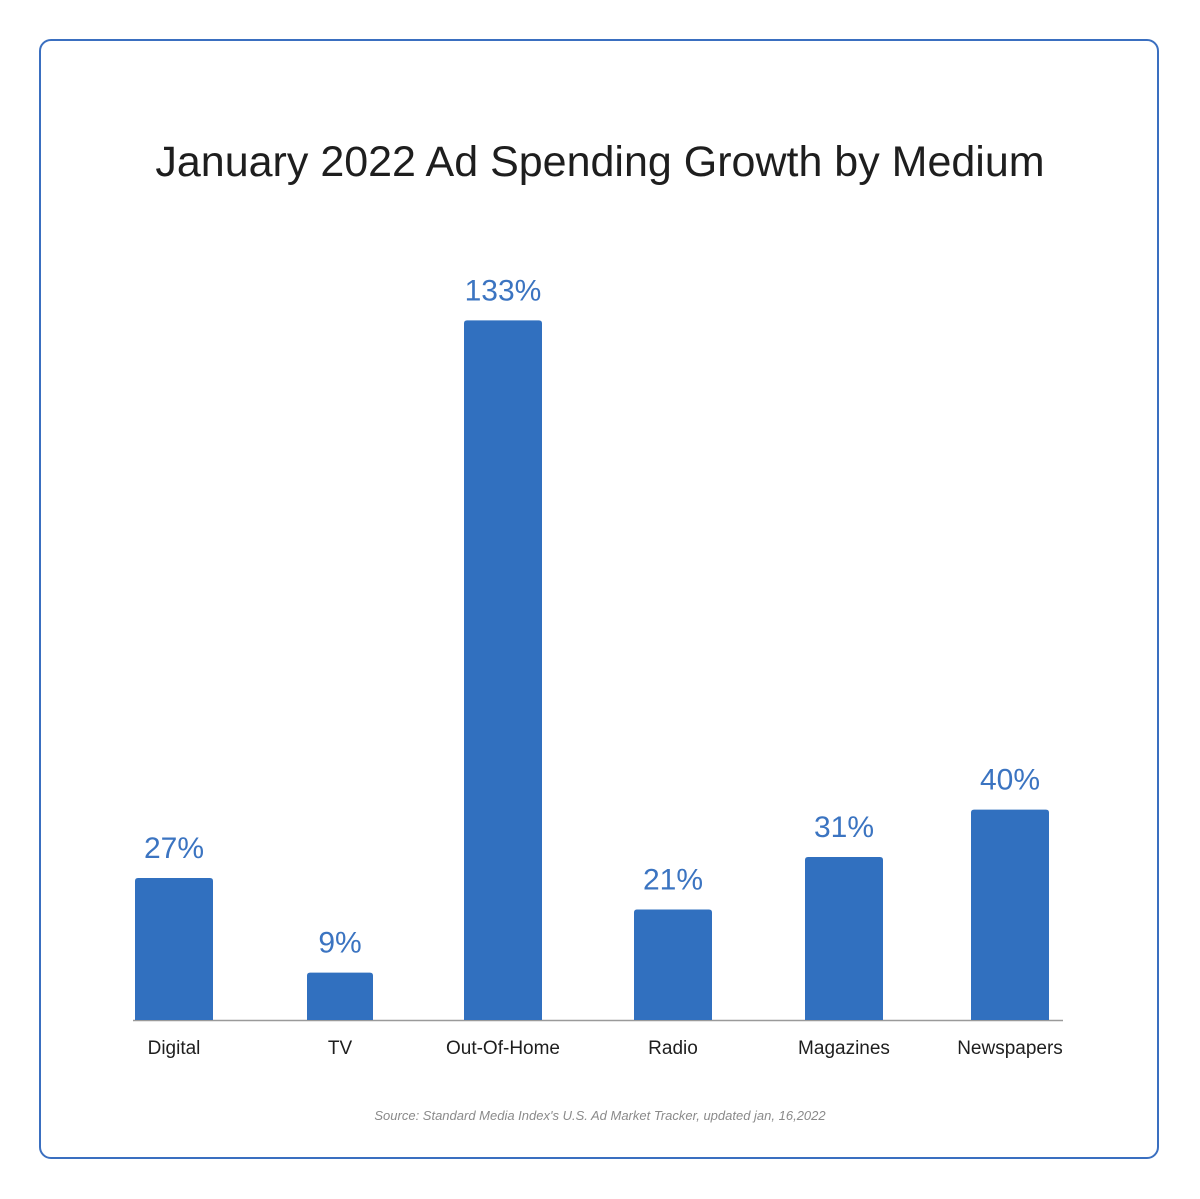 The image size is (1200, 1199). Describe the element at coordinates (340, 1048) in the screenshot. I see `category-label: TV` at that location.